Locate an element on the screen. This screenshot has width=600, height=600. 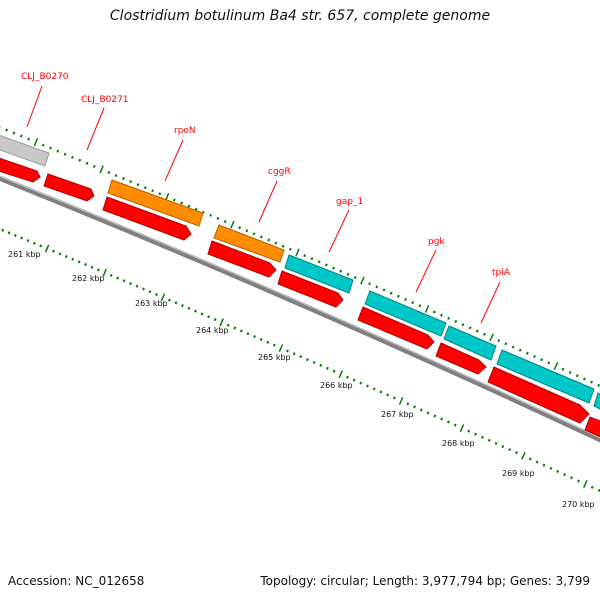
scale-label: 267 kbp is located at coordinates (397, 414).